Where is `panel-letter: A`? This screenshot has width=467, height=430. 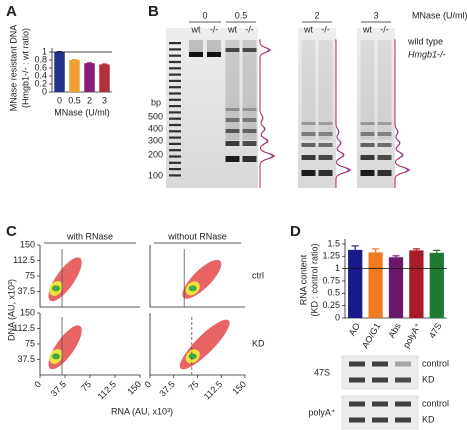 panel-letter: A is located at coordinates (11, 11).